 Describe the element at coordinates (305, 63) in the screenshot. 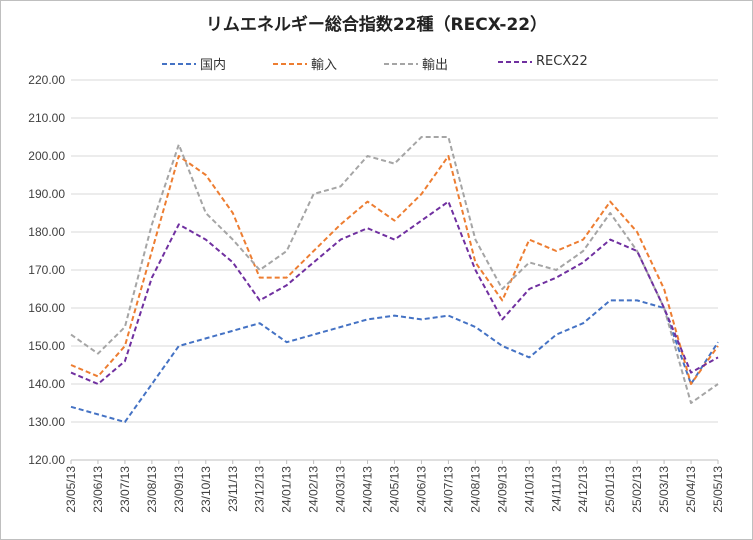

I see `legend-item-import: 輸入` at that location.